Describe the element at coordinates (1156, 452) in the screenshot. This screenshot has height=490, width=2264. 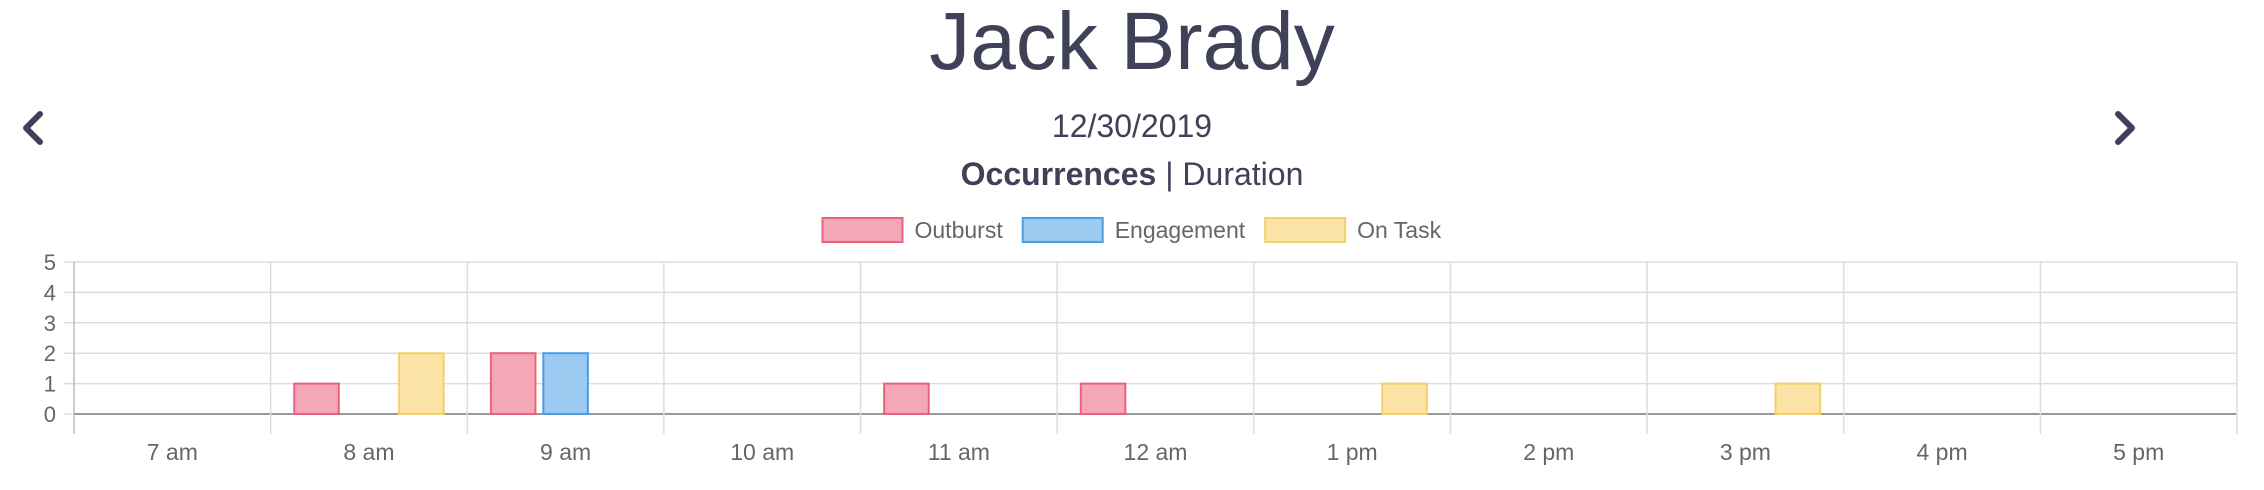
I see `x-tick-label: 12 am` at that location.